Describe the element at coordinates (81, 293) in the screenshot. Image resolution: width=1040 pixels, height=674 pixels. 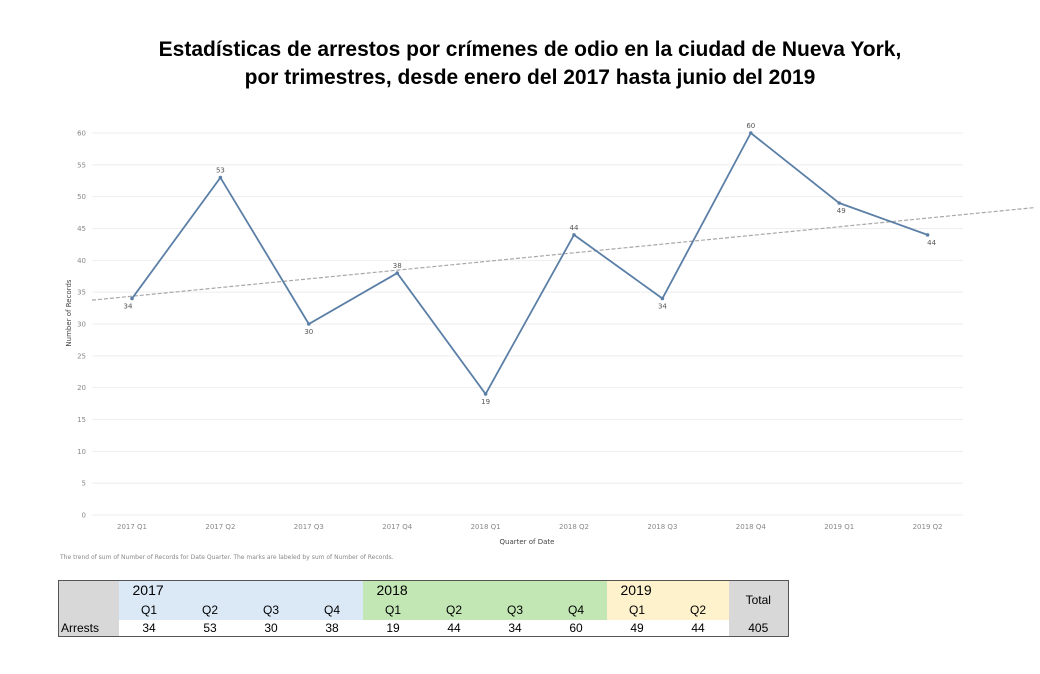
I see `y-tick-label: 35` at that location.